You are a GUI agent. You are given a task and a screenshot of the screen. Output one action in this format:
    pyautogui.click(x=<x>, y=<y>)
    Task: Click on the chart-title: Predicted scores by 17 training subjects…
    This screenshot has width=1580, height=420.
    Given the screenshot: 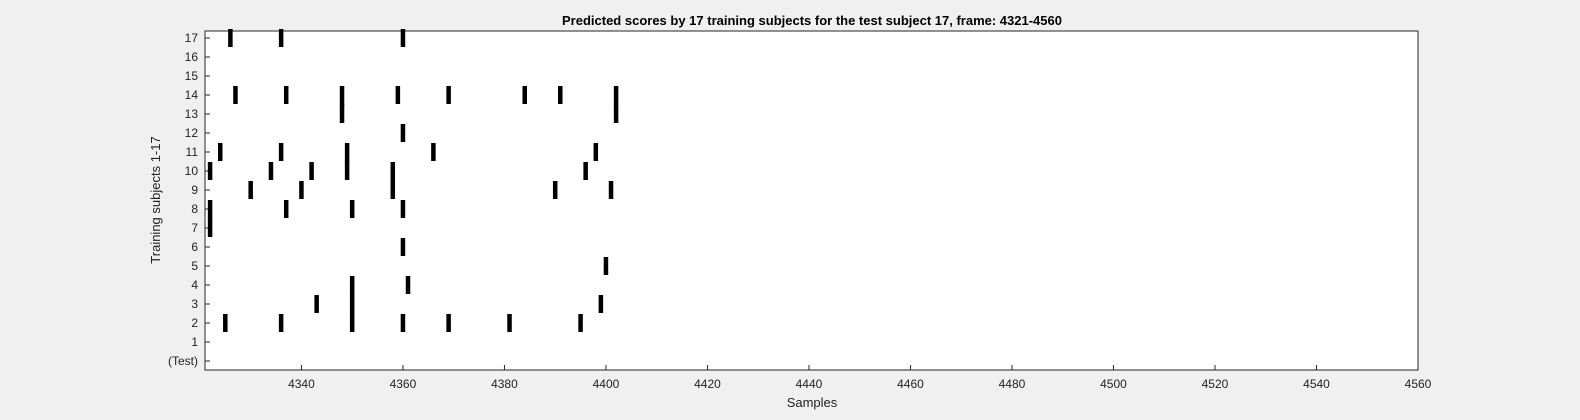 What is the action you would take?
    pyautogui.click(x=812, y=20)
    